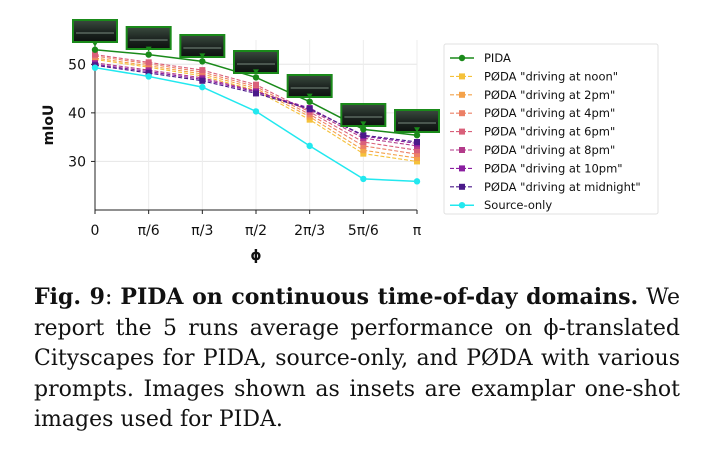  What do you see at coordinates (49, 125) in the screenshot?
I see `y-axis-label: mIoU` at bounding box center [49, 125].